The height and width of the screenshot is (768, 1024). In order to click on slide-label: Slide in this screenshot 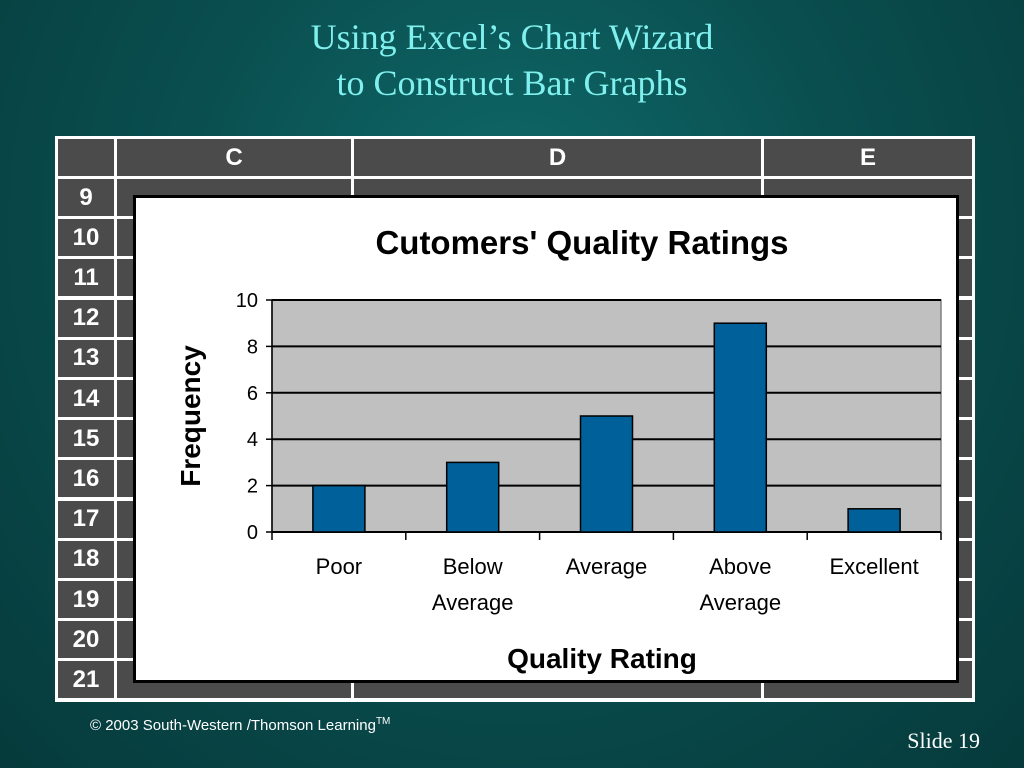, I will do `click(930, 740)`.